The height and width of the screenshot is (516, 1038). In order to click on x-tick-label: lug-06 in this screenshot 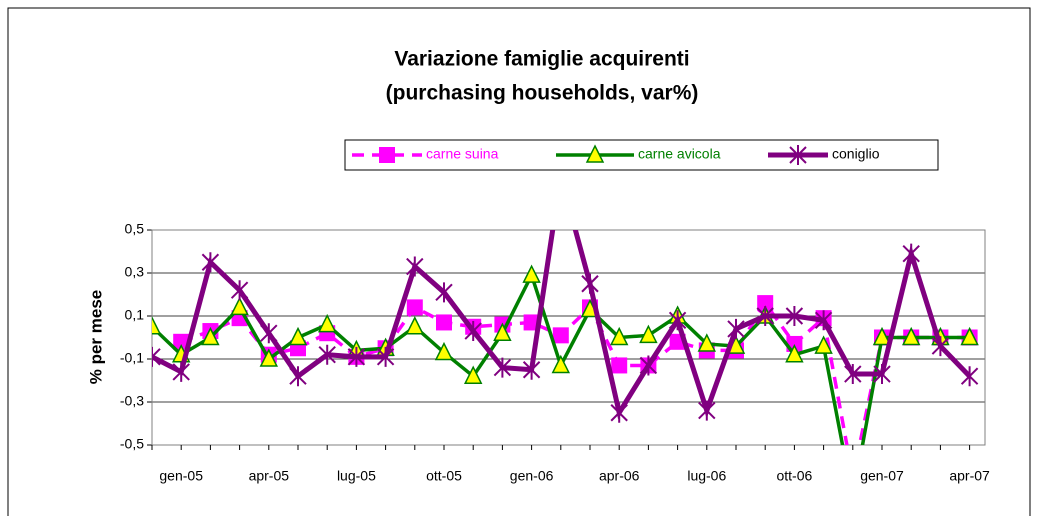, I will do `click(706, 476)`.